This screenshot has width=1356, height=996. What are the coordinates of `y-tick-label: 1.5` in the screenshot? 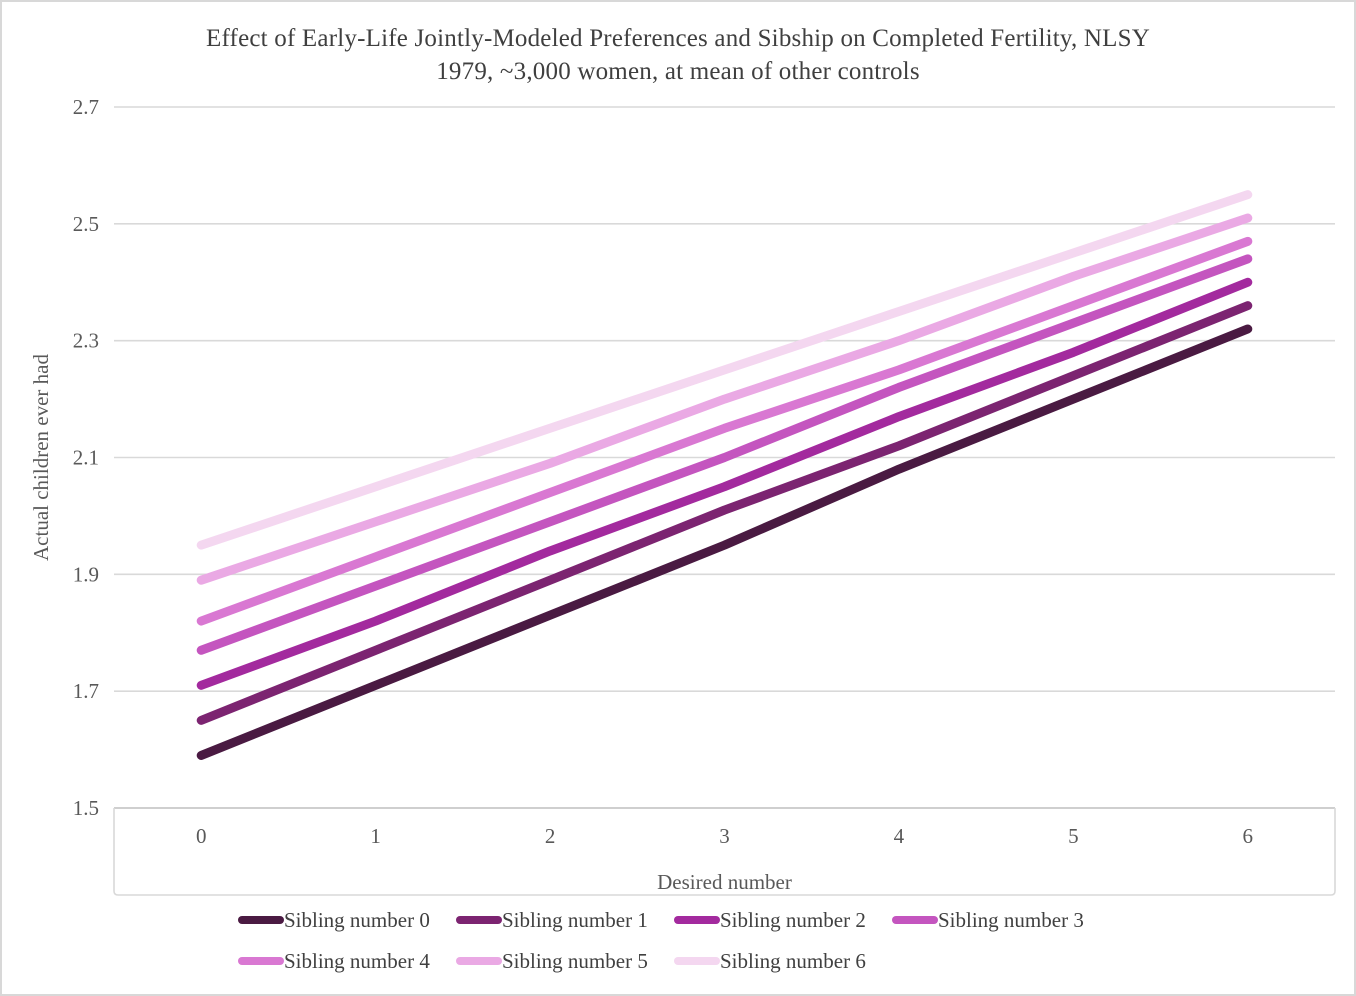 It's located at (86, 808).